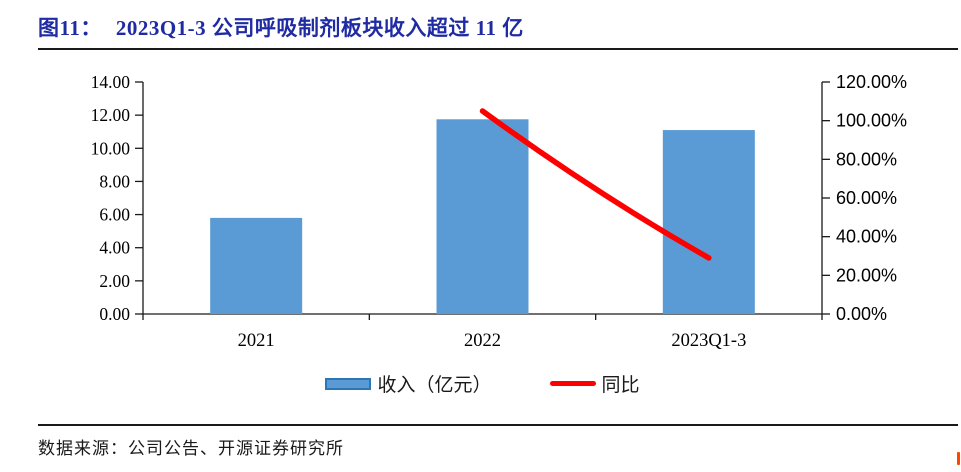 This screenshot has width=961, height=472. Describe the element at coordinates (114, 314) in the screenshot. I see `left-axis-tick-label: 0.00` at that location.